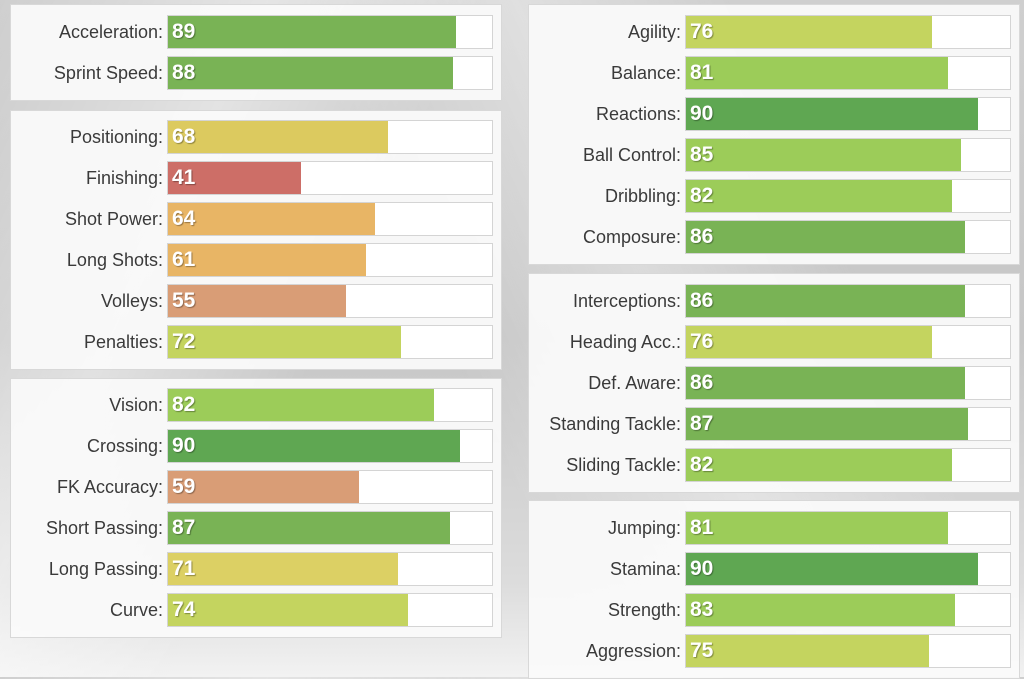 The height and width of the screenshot is (679, 1024). What do you see at coordinates (644, 528) in the screenshot?
I see `stat-label-jumping: Jumping:` at bounding box center [644, 528].